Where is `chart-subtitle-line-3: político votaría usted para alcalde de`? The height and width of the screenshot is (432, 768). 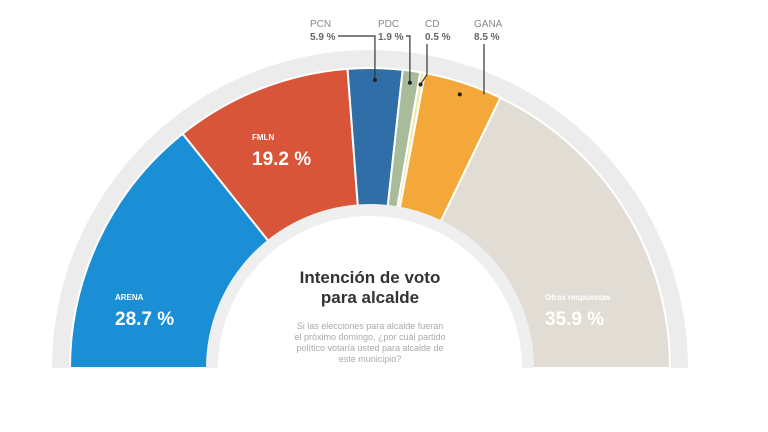
chart-subtitle-line-3: político votaría usted para alcalde de is located at coordinates (369, 348).